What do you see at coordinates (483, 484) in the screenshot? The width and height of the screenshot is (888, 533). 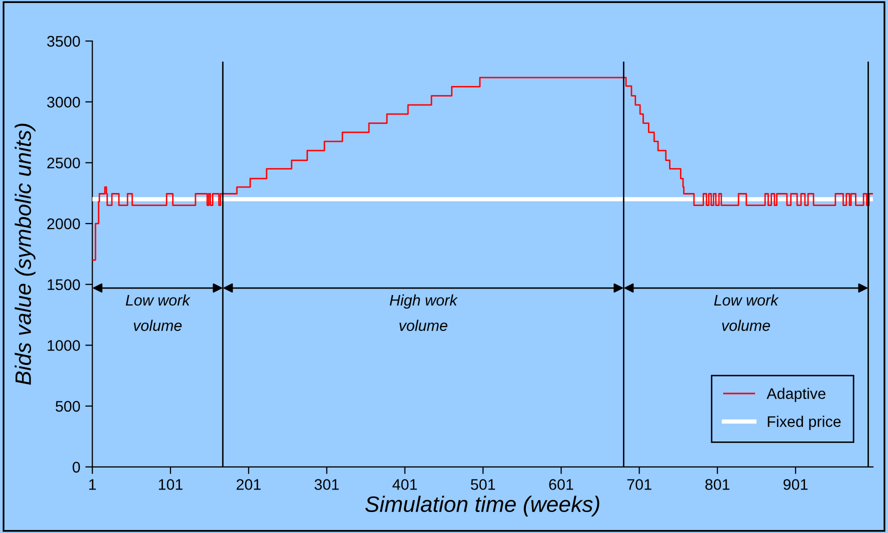 I see `x-tick-label: 501` at bounding box center [483, 484].